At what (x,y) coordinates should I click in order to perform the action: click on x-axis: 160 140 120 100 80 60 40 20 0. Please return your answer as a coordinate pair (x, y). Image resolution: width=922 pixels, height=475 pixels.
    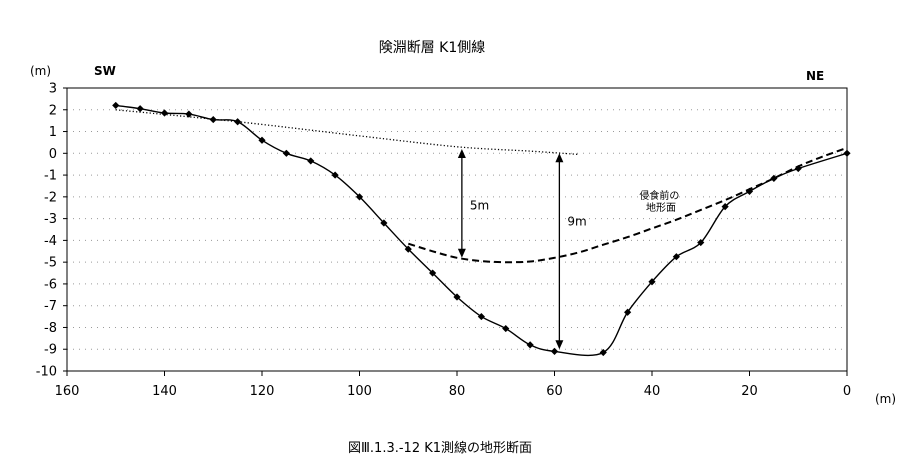
    Looking at the image, I should click on (453, 385).